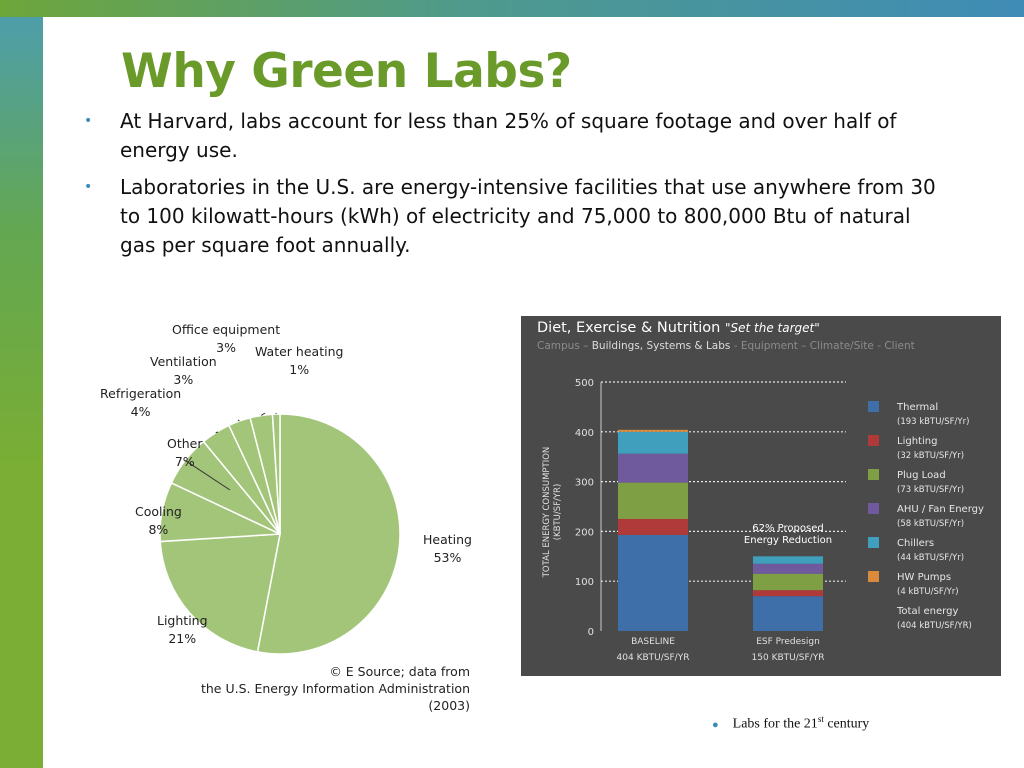  I want to click on pie-label-value: 21%, so click(182, 638).